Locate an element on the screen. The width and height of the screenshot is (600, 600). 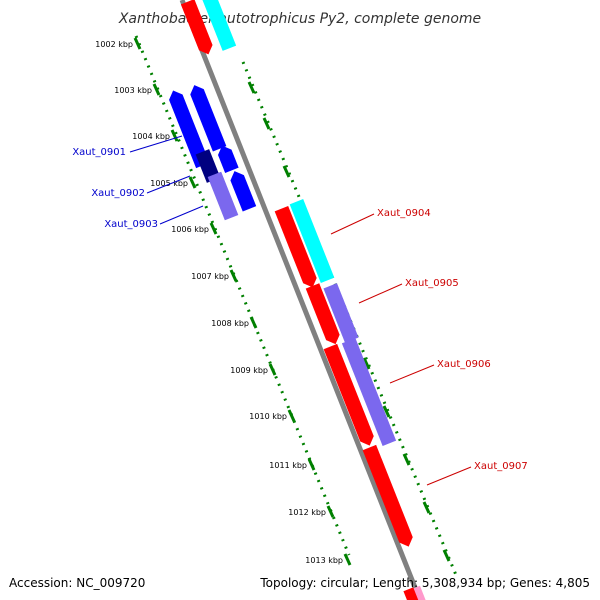
gene-xaut-0906-violet is located at coordinates (369, 392).